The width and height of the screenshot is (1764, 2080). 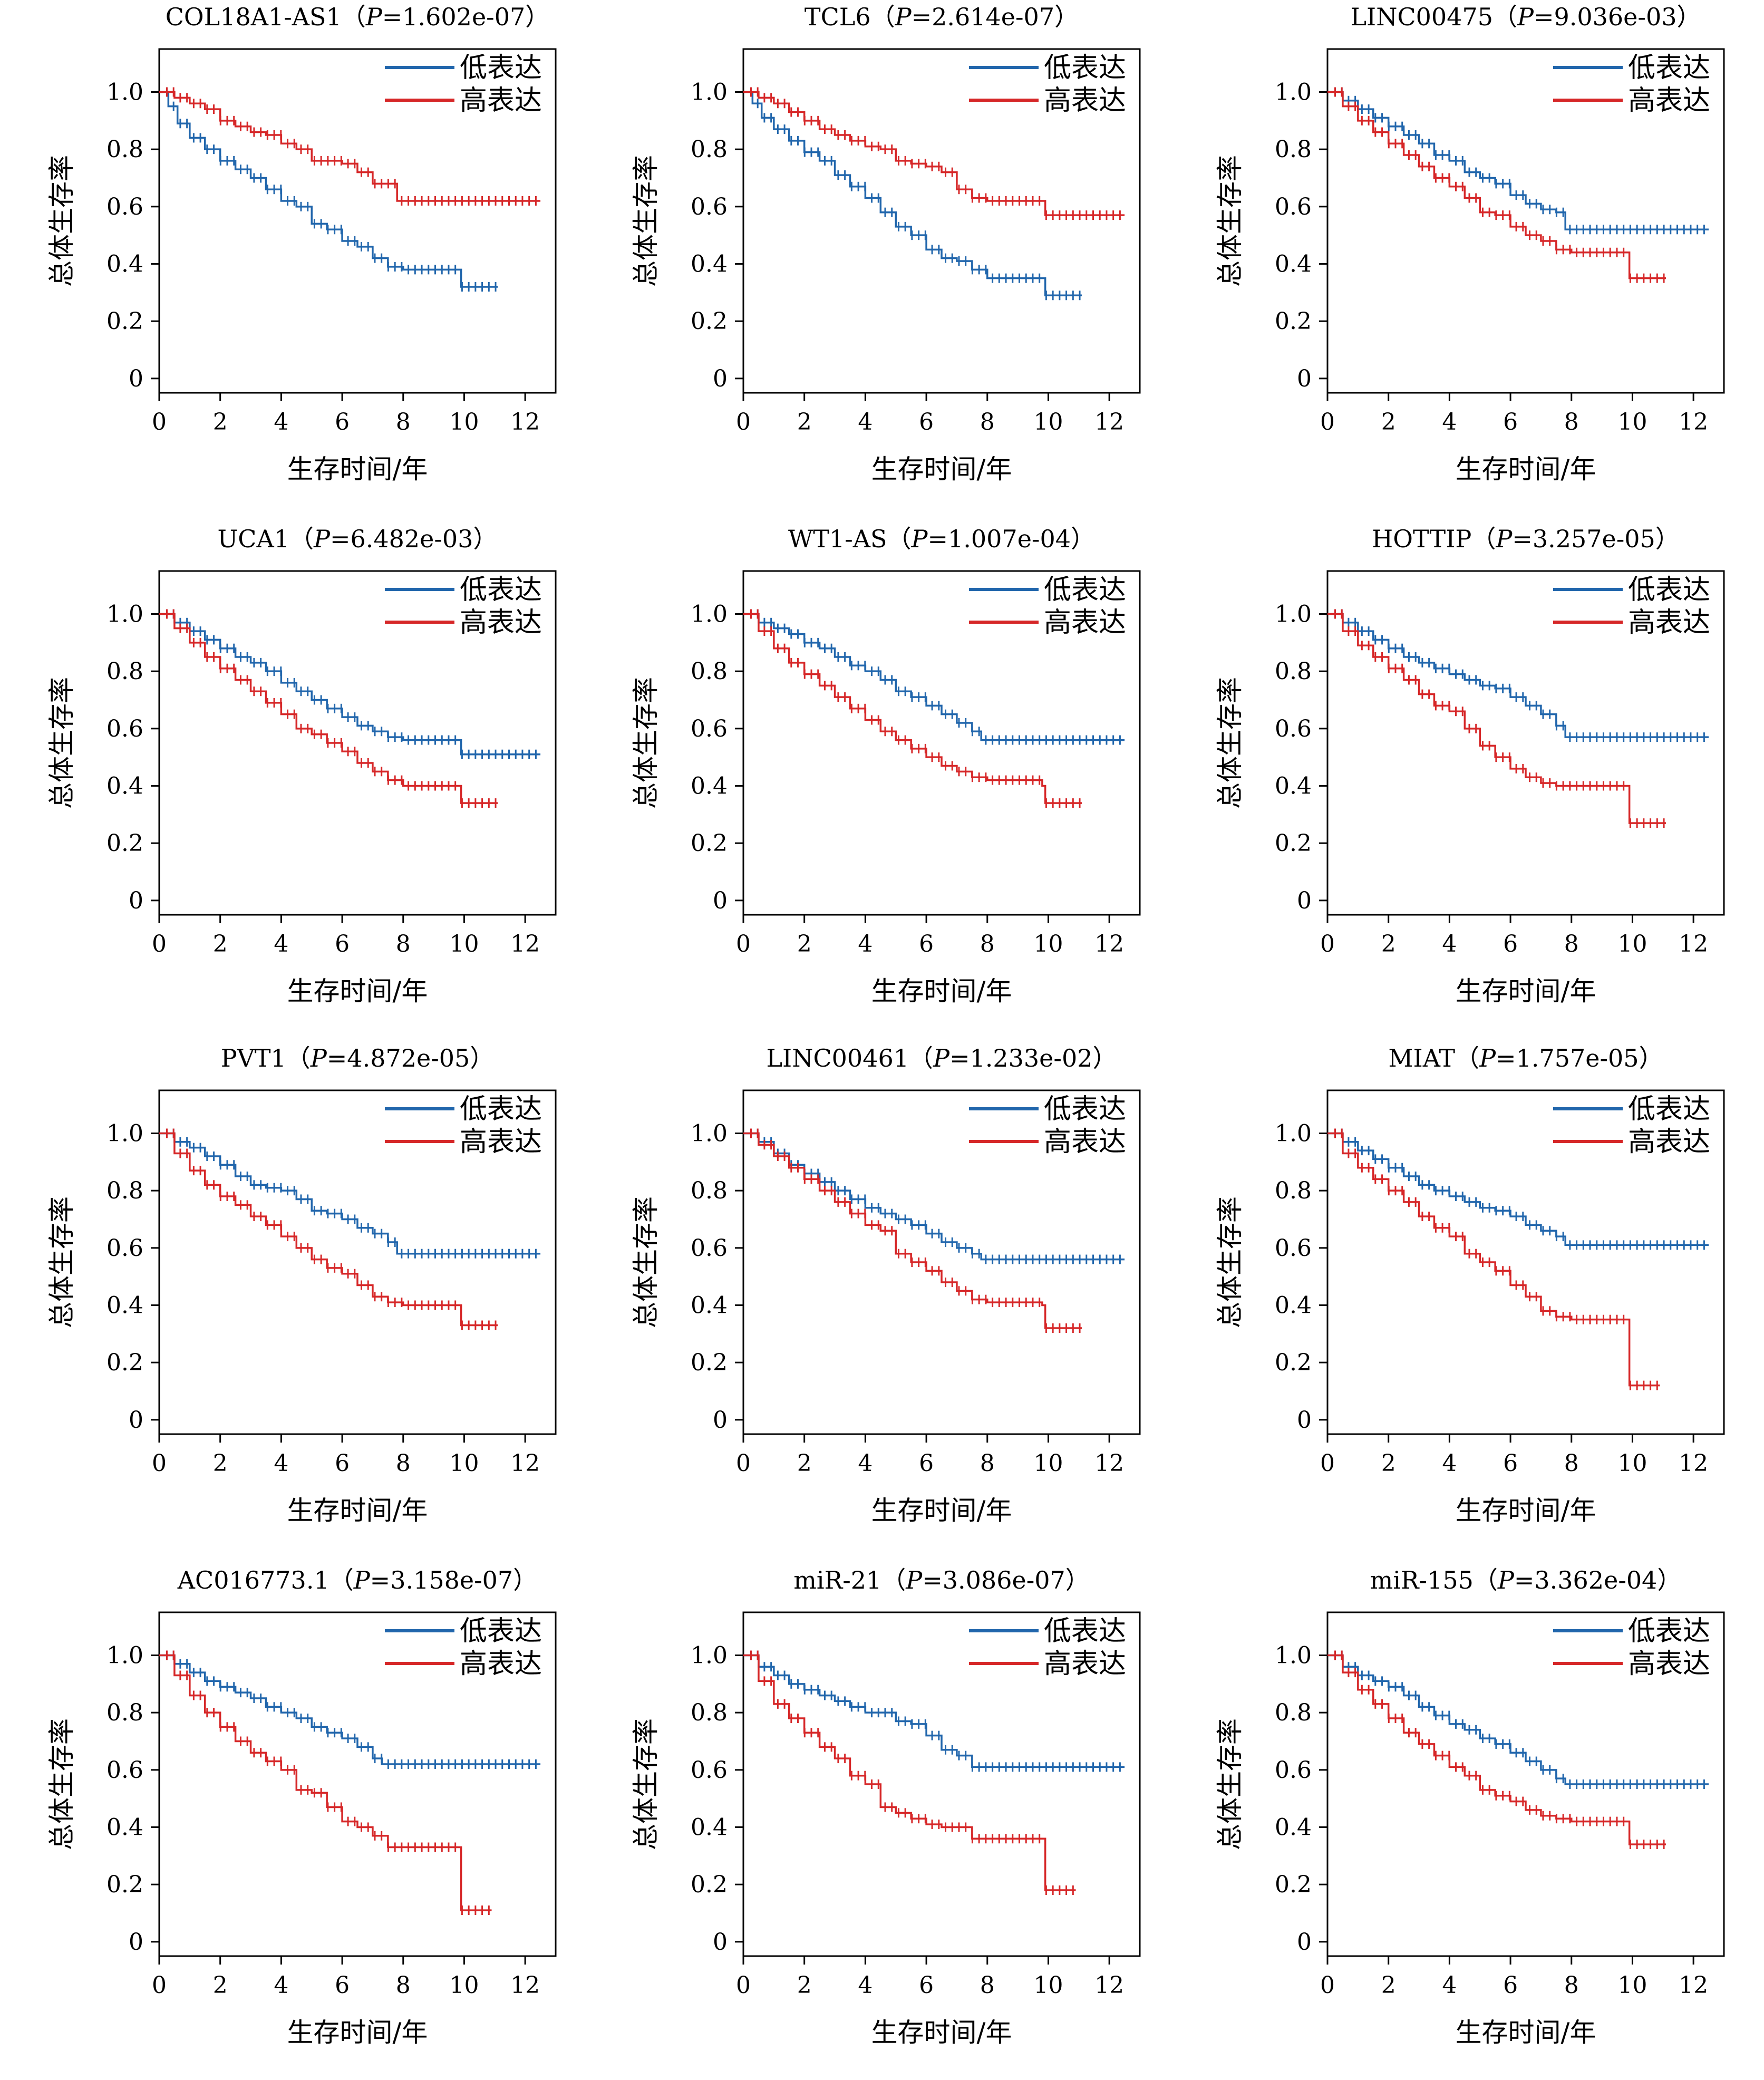 I want to click on chart-title: PVT1（P=4.872e-05）, so click(x=358, y=1058).